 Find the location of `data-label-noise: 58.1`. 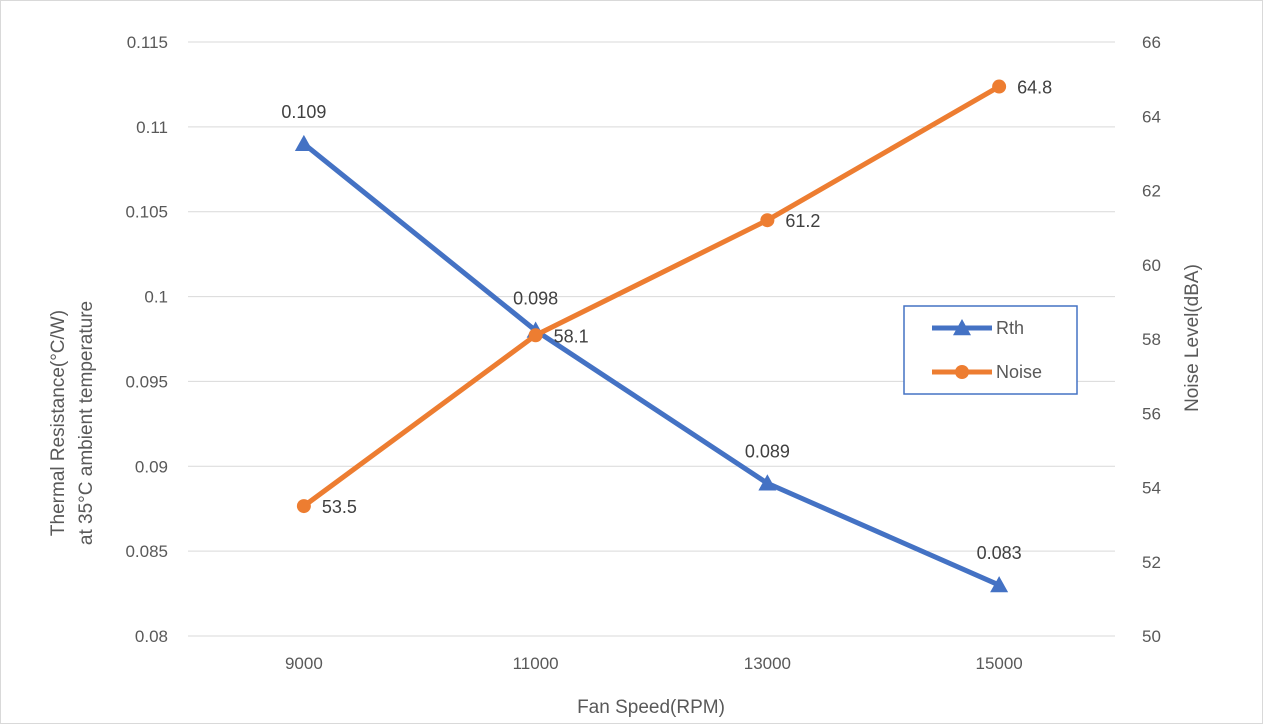

data-label-noise: 58.1 is located at coordinates (571, 336).